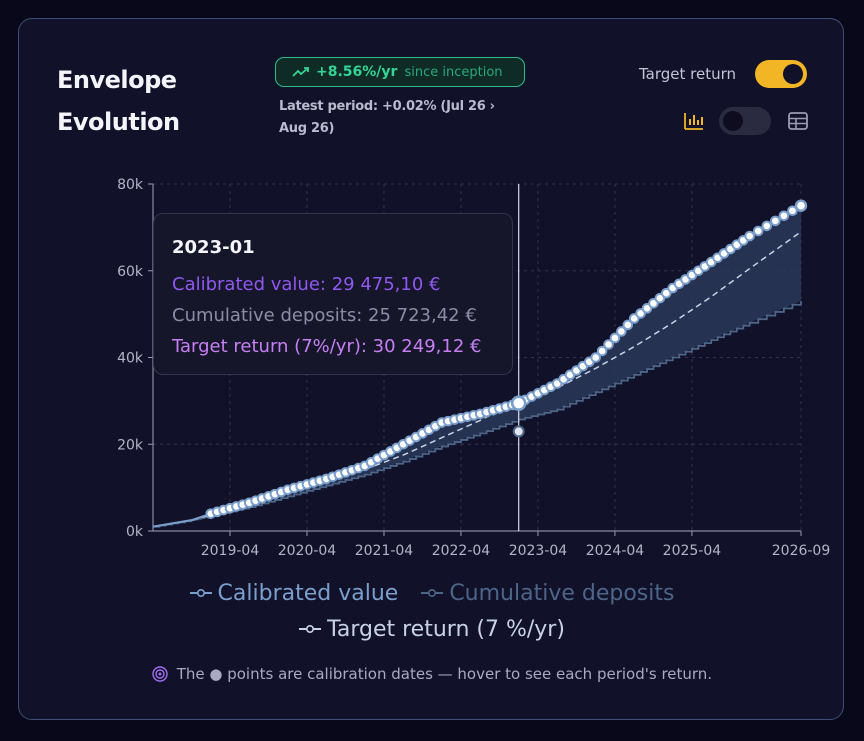 This screenshot has height=741, width=864. Describe the element at coordinates (324, 315) in the screenshot. I see `tooltip-deposits: Cumulative deposits: 25 723,42 €` at that location.